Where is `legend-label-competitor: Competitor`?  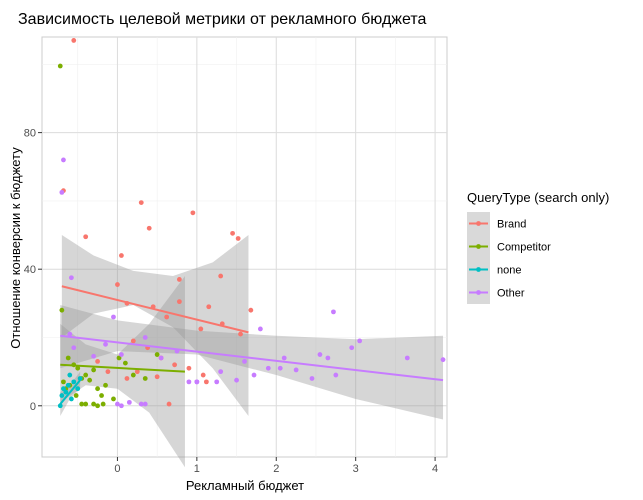
legend-label-competitor: Competitor is located at coordinates (524, 248).